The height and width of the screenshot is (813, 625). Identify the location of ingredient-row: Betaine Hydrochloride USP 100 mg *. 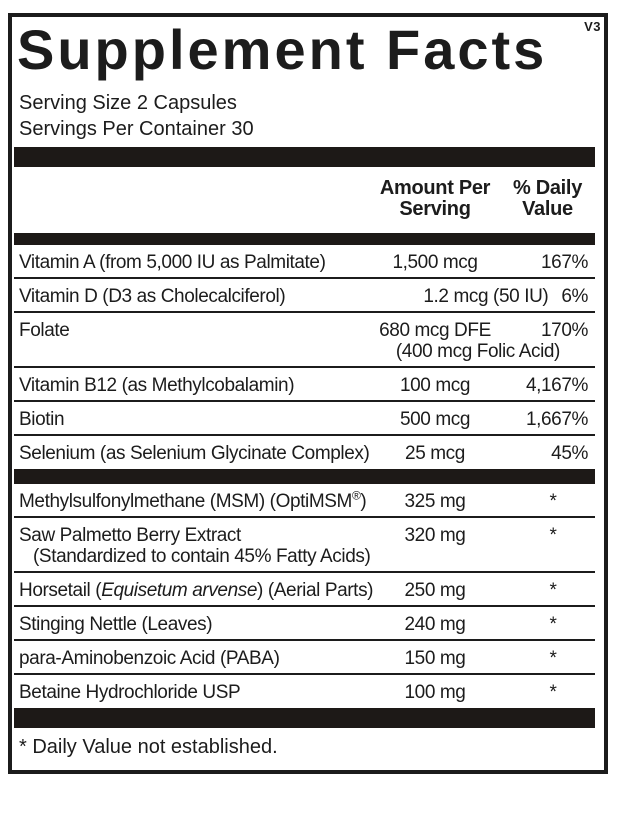
(304, 691).